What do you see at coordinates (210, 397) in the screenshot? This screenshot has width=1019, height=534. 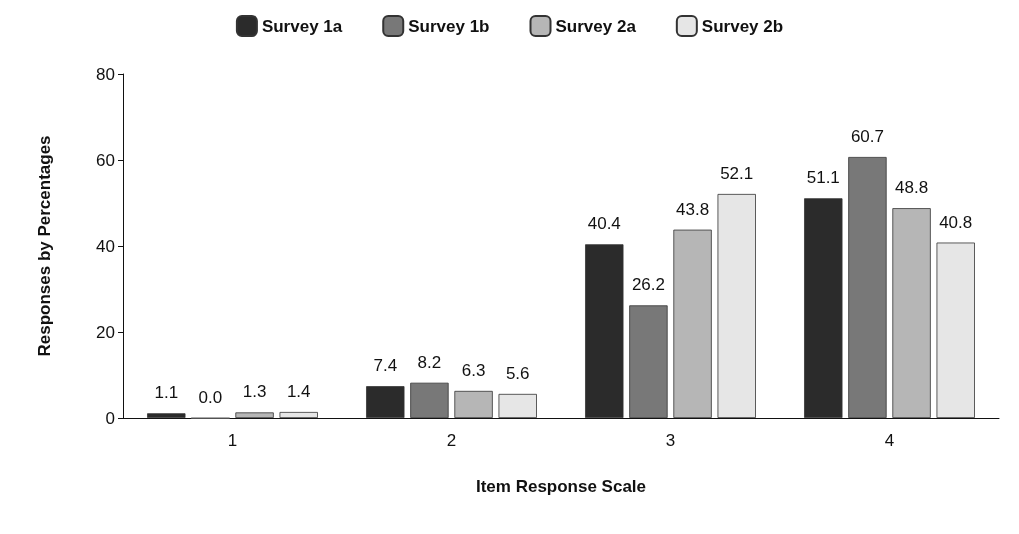 I see `data-label: 0.0` at bounding box center [210, 397].